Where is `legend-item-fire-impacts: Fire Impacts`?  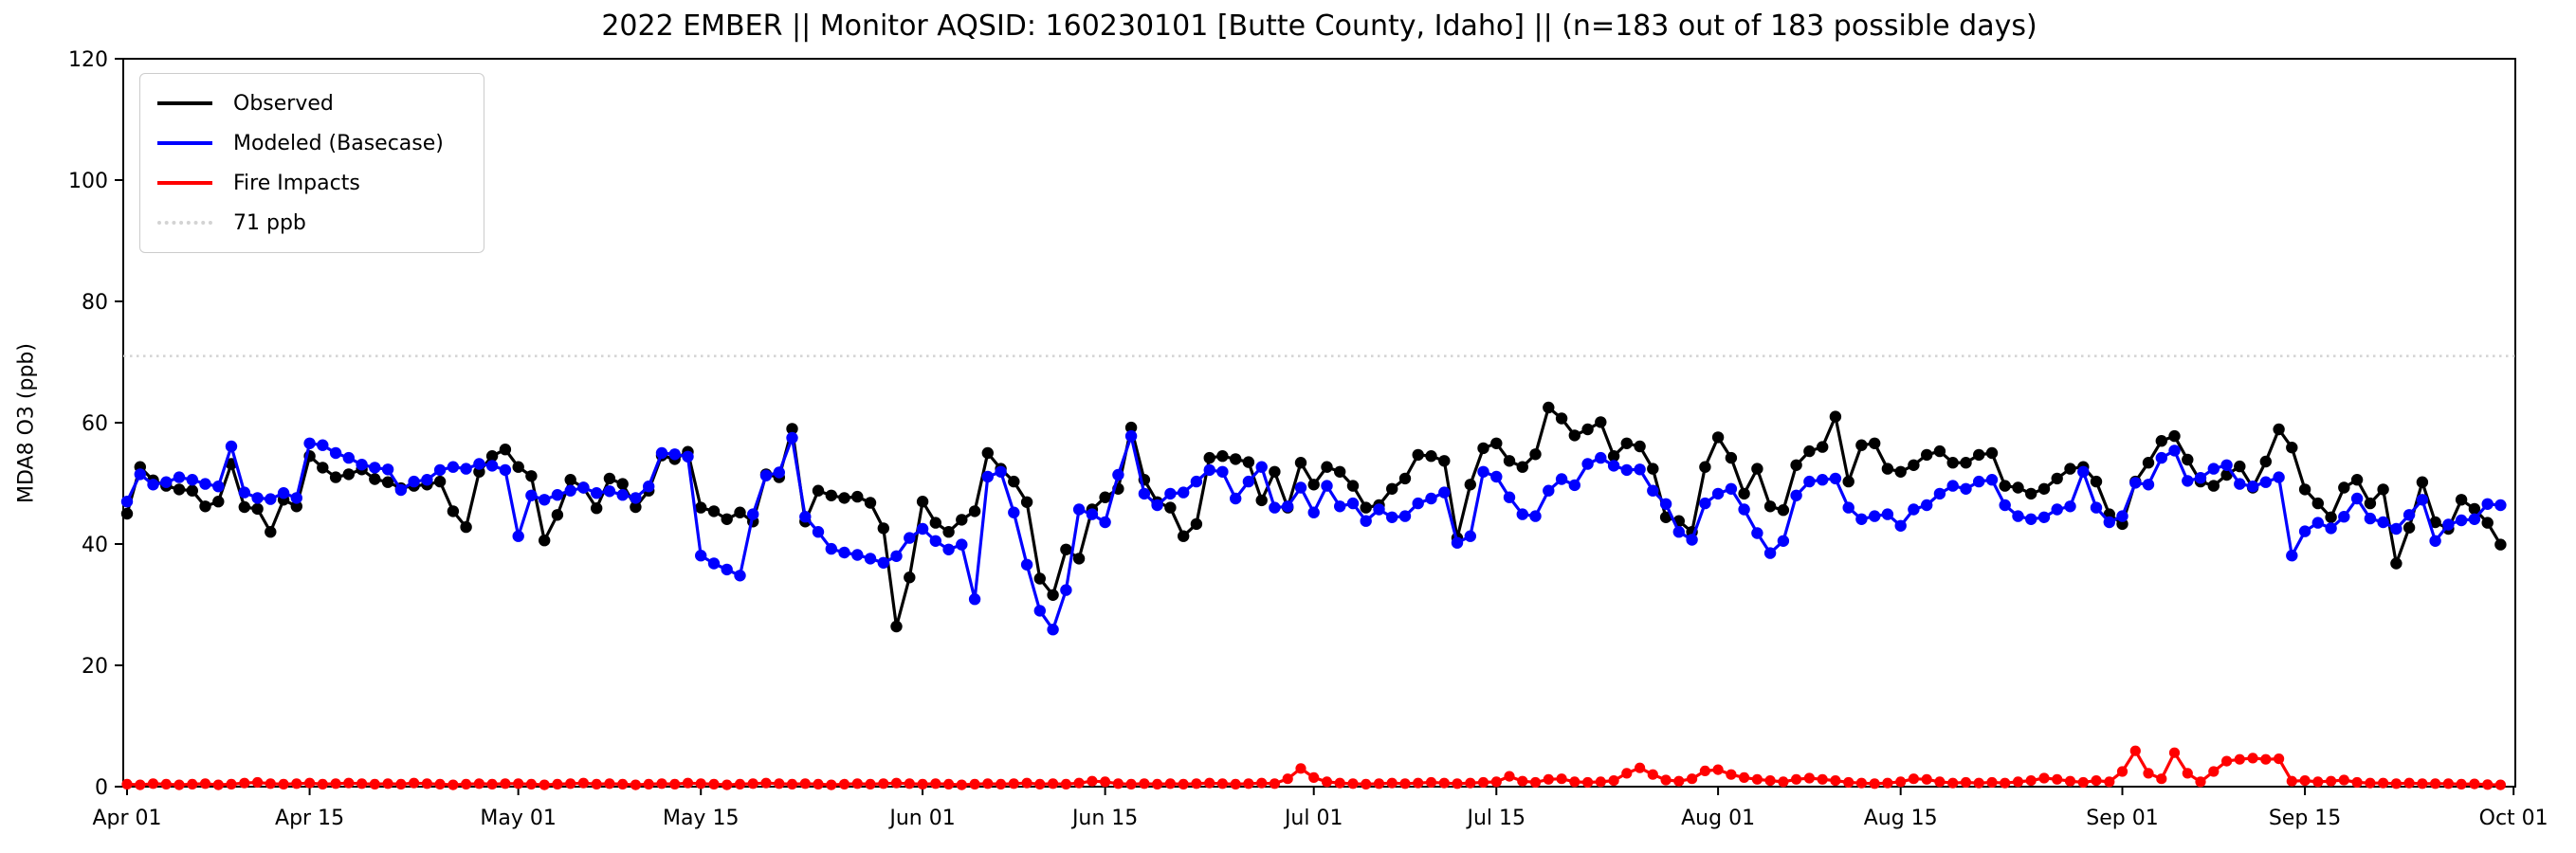 legend-item-fire-impacts: Fire Impacts is located at coordinates (312, 183).